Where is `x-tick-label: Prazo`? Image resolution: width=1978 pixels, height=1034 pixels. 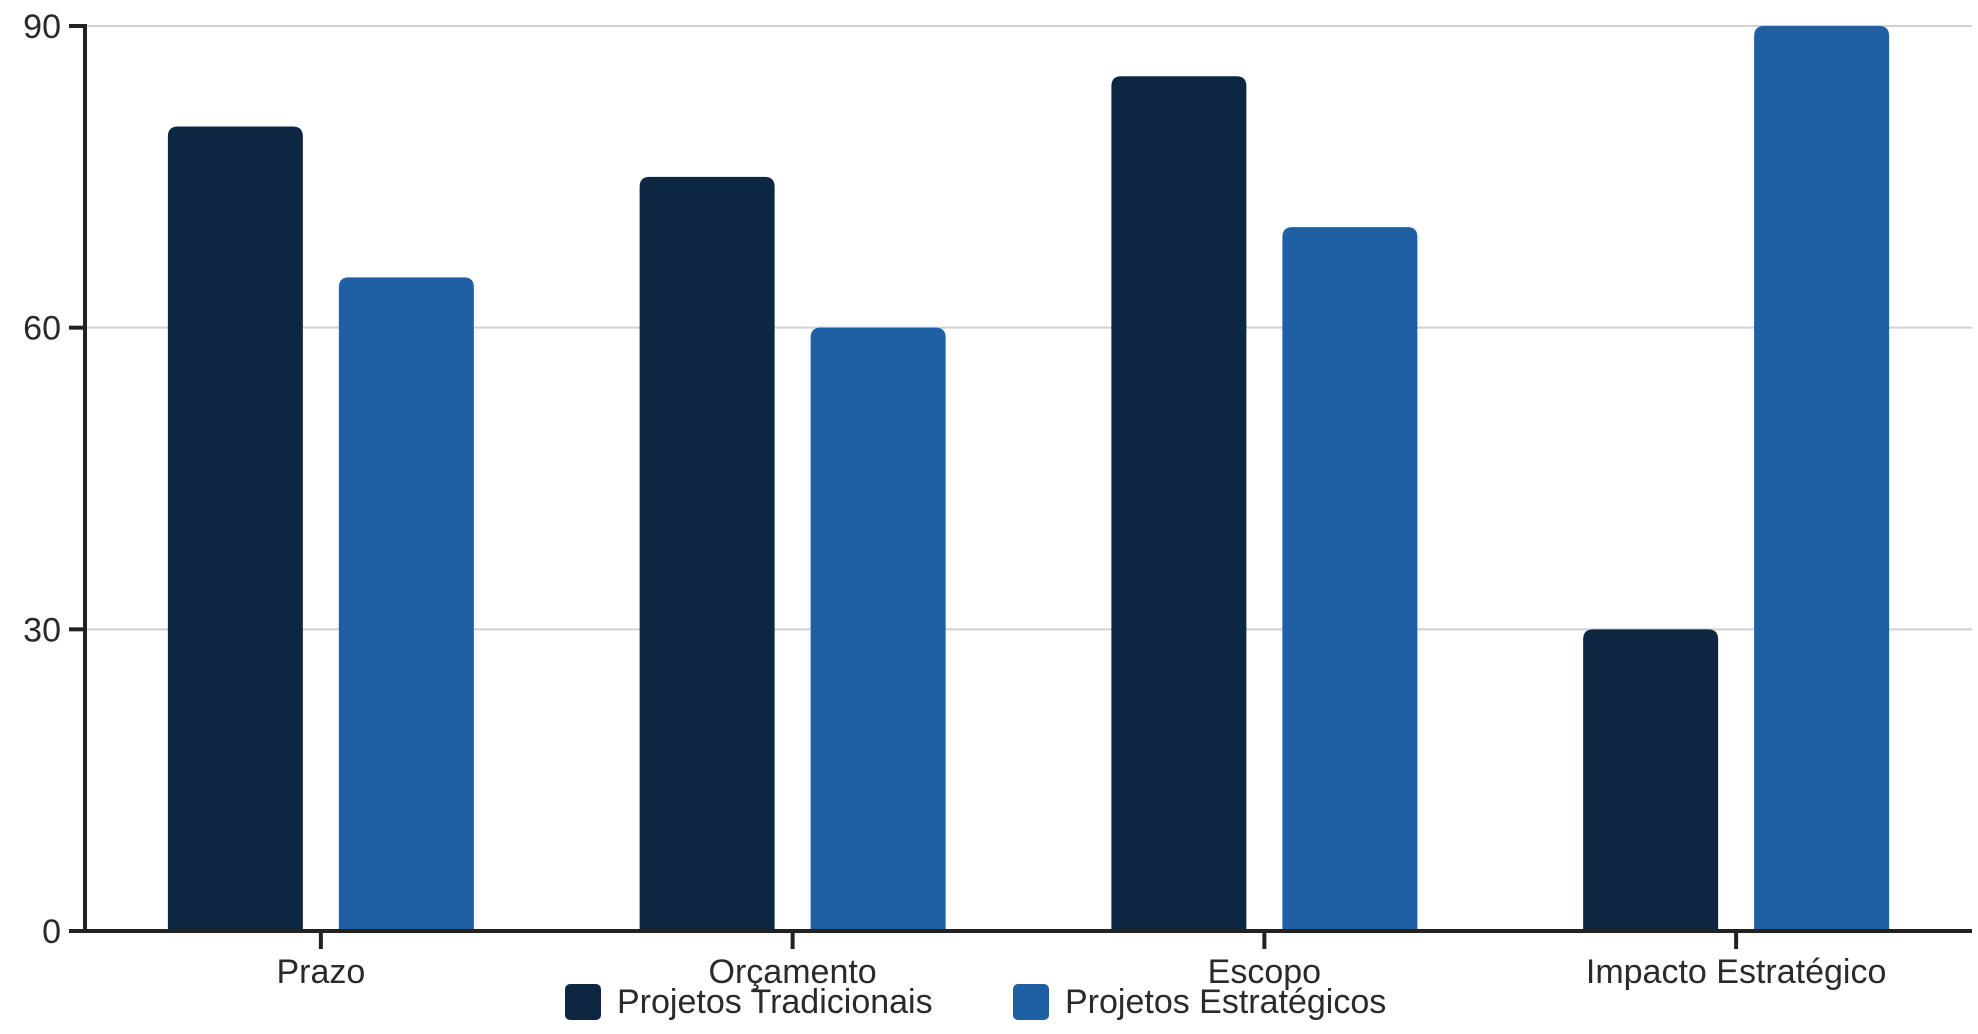 x-tick-label: Prazo is located at coordinates (320, 972).